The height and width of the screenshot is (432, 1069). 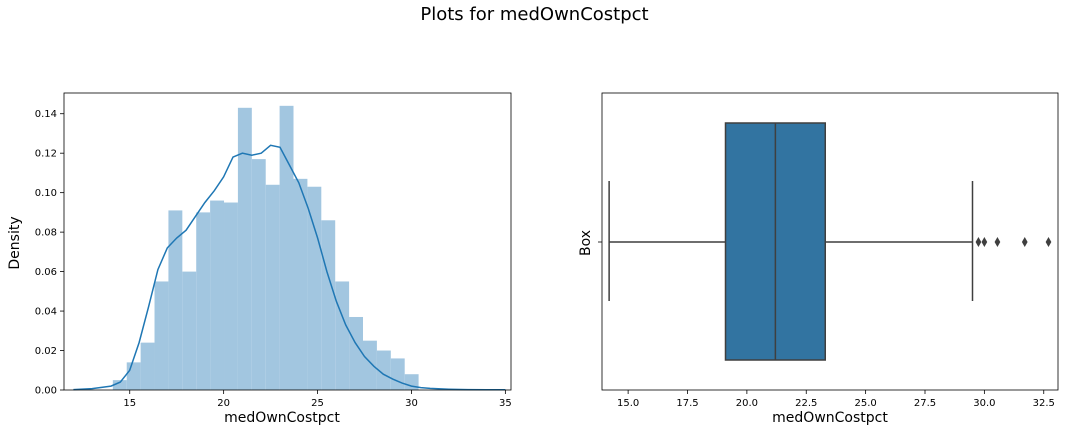 What do you see at coordinates (865, 403) in the screenshot?
I see `boxplot-x-tick-label: 25.0` at bounding box center [865, 403].